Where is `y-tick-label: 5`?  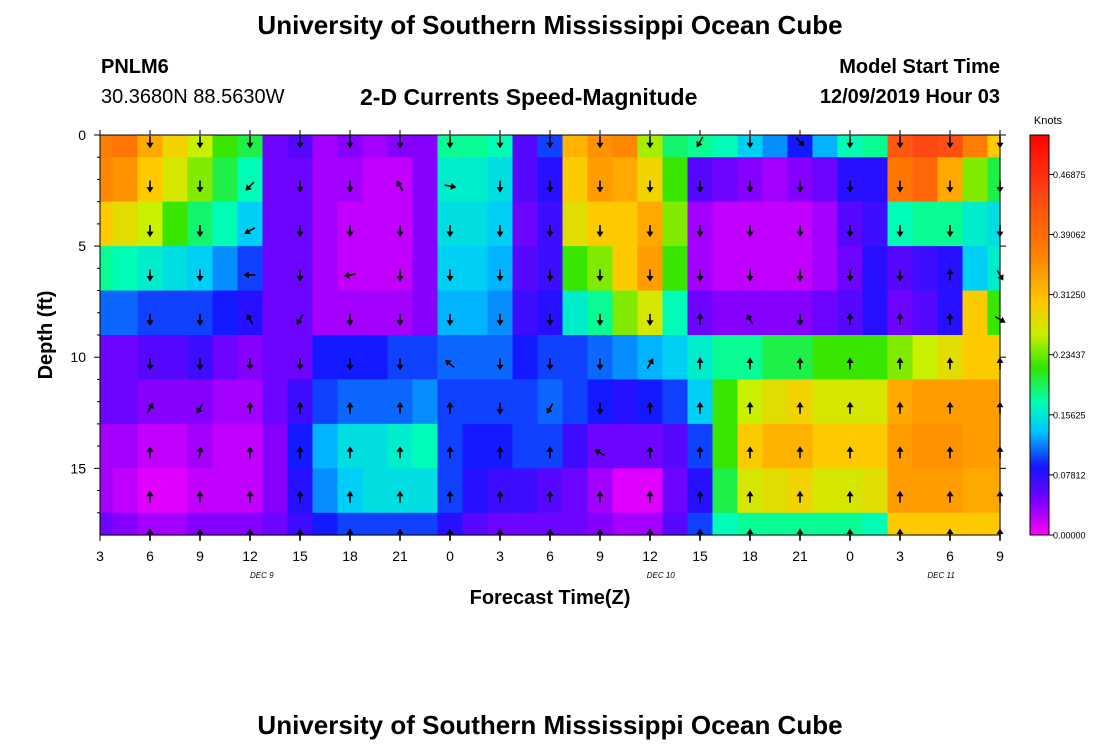 y-tick-label: 5 is located at coordinates (82, 246).